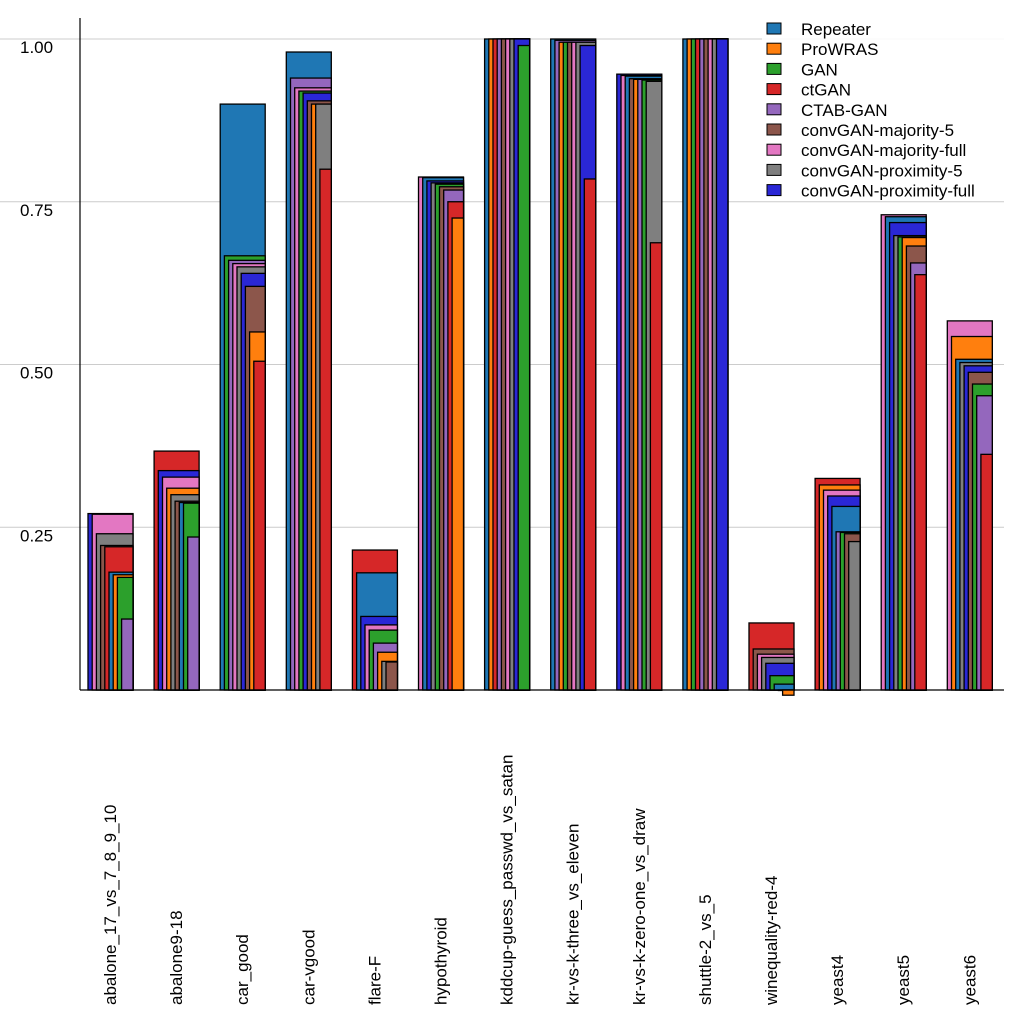  Describe the element at coordinates (573, 364) in the screenshot. I see `bar-group-kr-vs-k-three_vs_eleven` at that location.